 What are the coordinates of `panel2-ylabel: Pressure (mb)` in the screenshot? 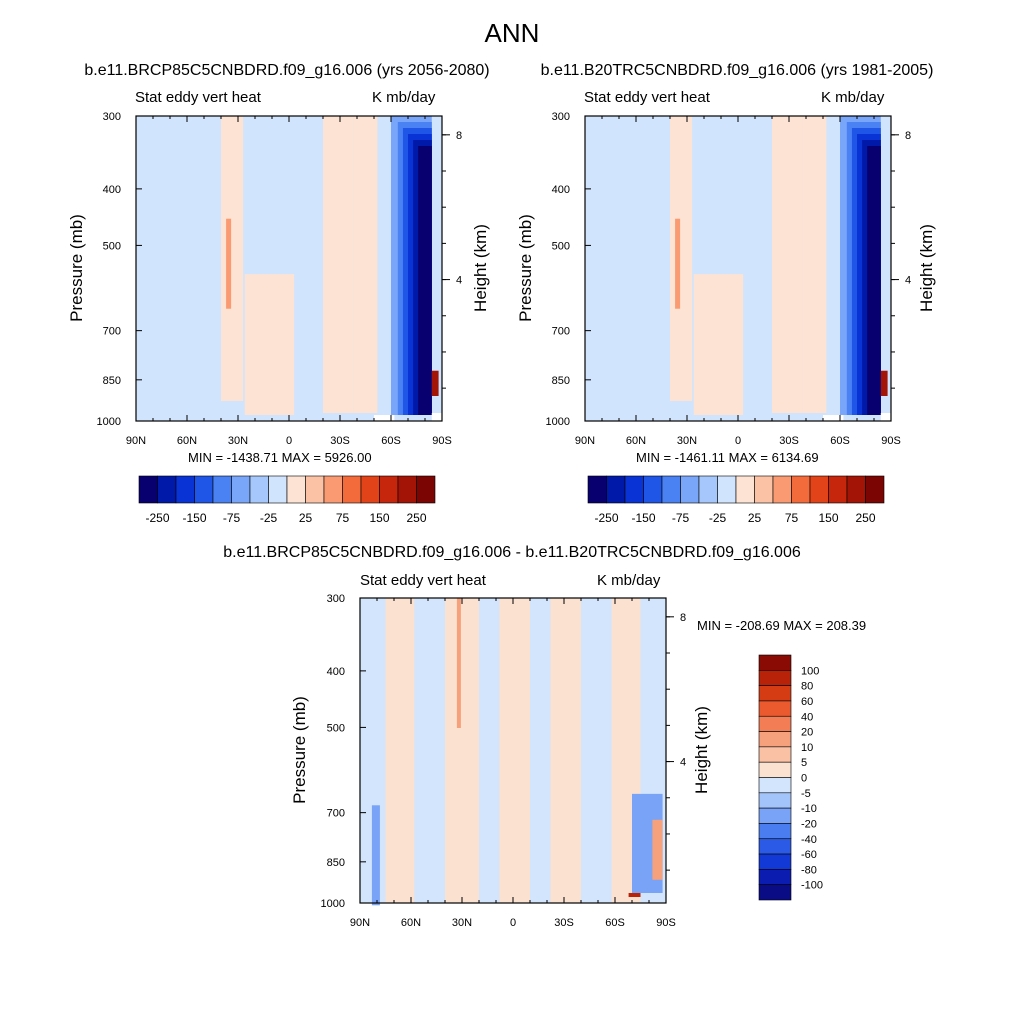 It's located at (525, 268).